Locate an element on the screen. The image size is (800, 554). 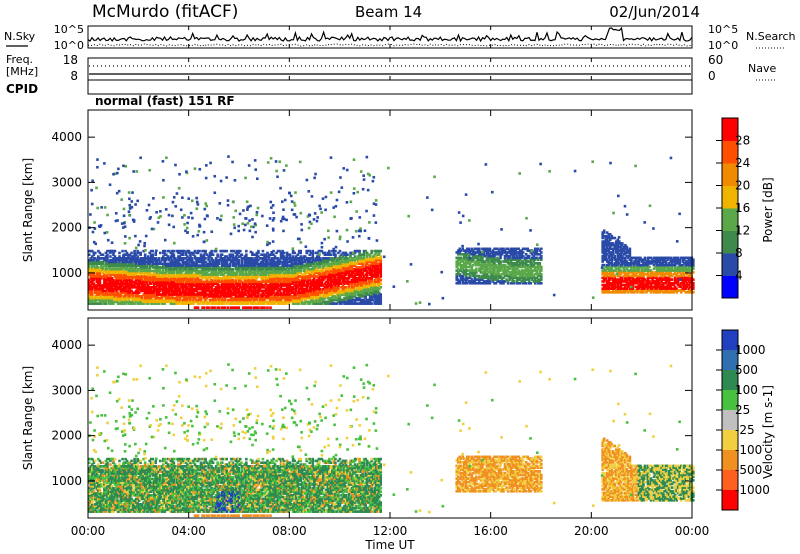
noise-sky-trace is located at coordinates (390, 34).